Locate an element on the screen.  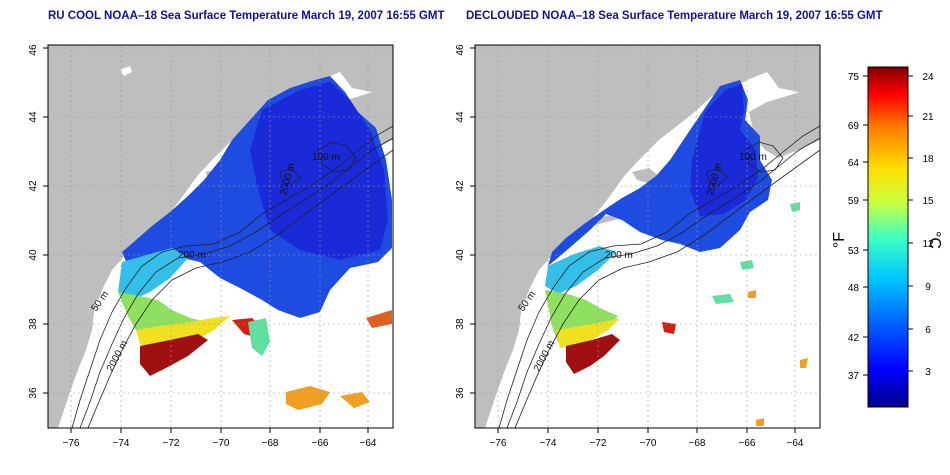
right-y-tick-42: 42 is located at coordinates (460, 186).